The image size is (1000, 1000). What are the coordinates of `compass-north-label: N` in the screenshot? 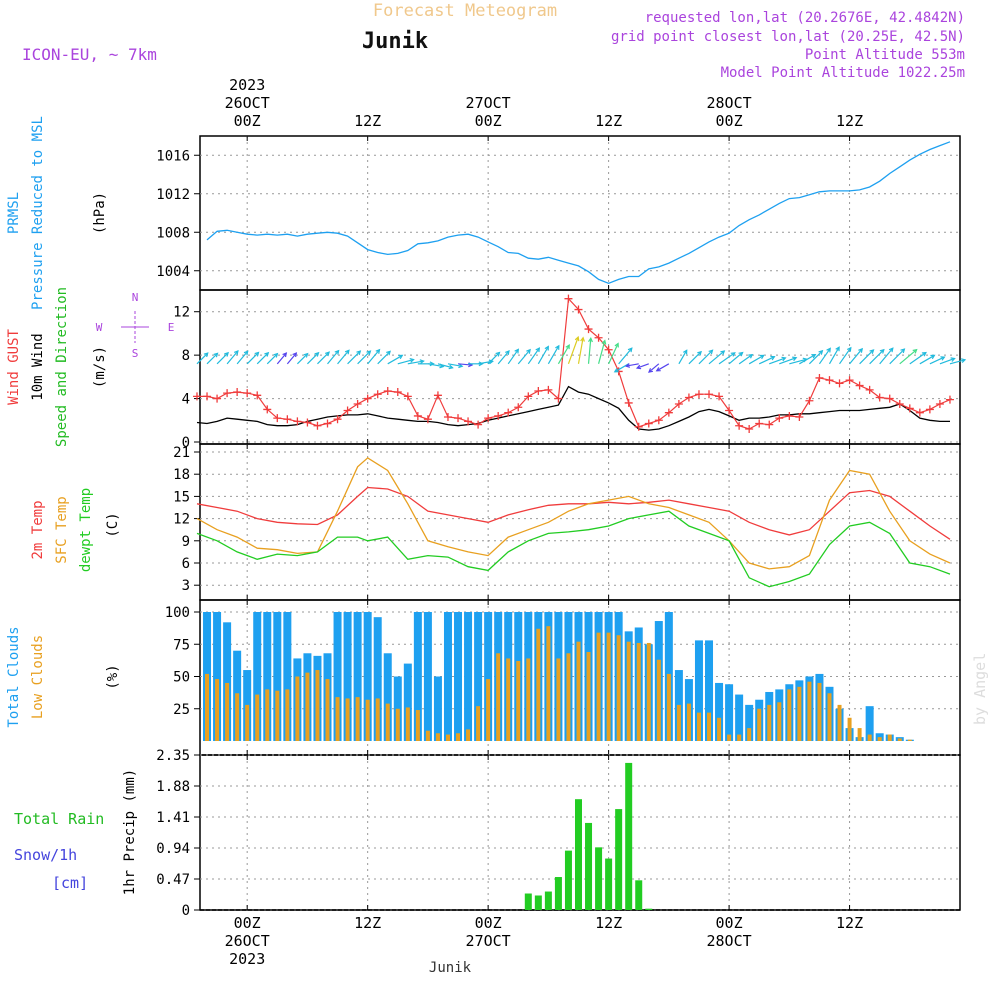 It's located at (135, 297).